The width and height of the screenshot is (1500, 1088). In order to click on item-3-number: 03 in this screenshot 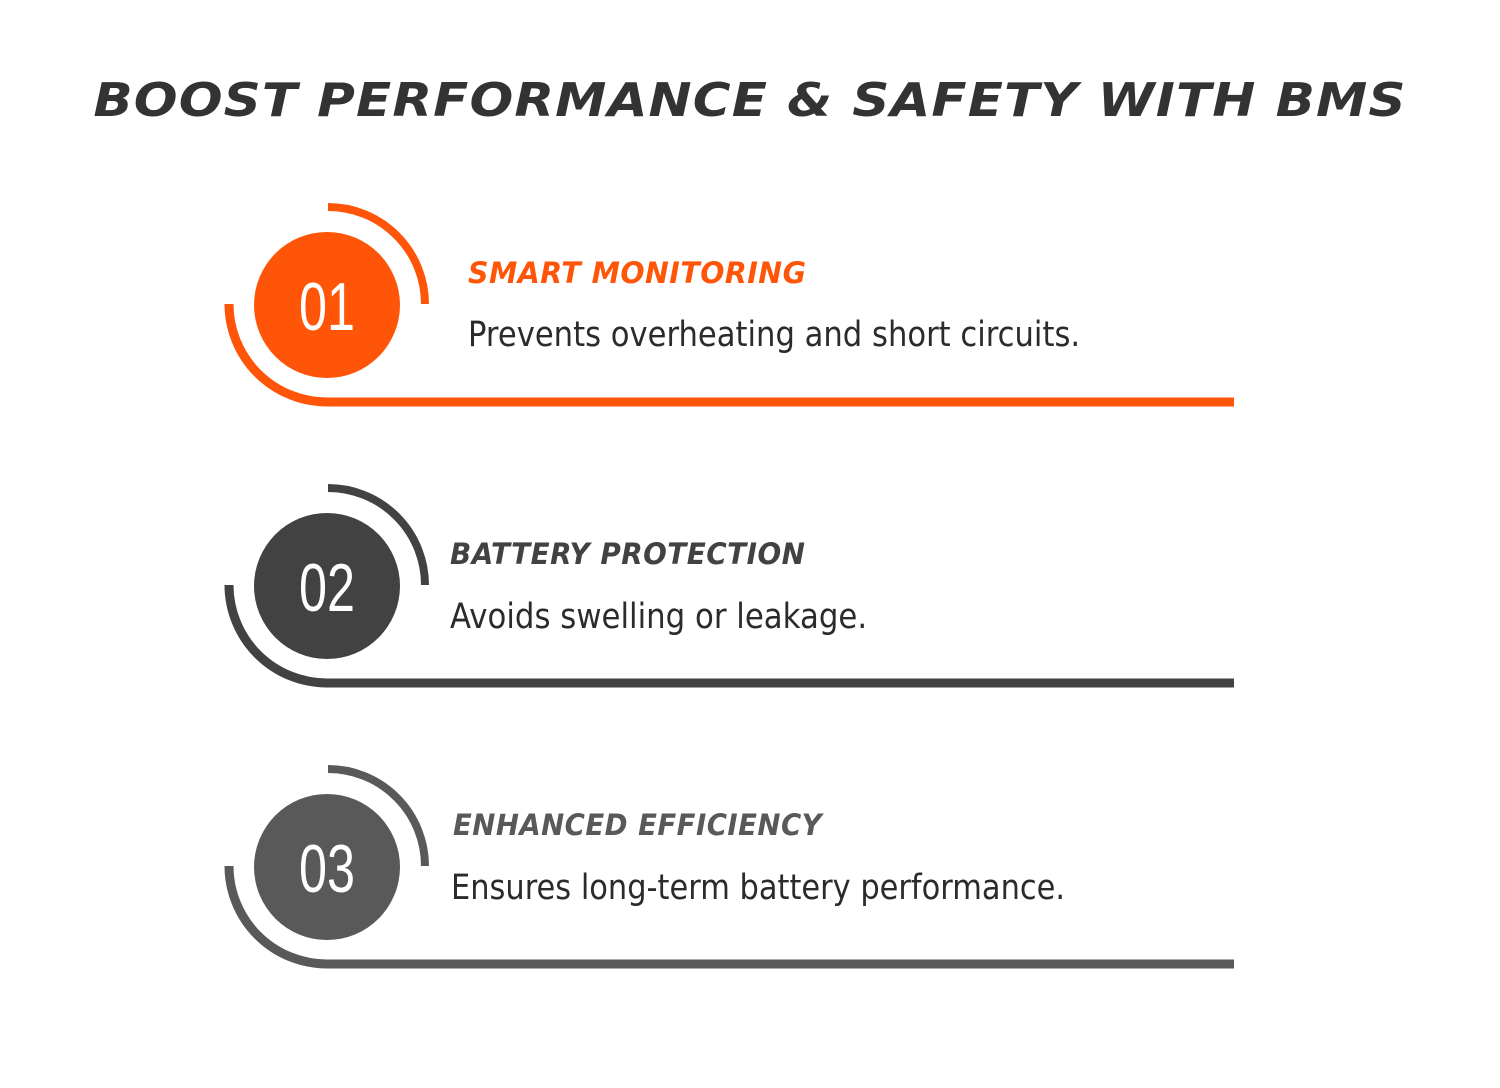, I will do `click(327, 869)`.